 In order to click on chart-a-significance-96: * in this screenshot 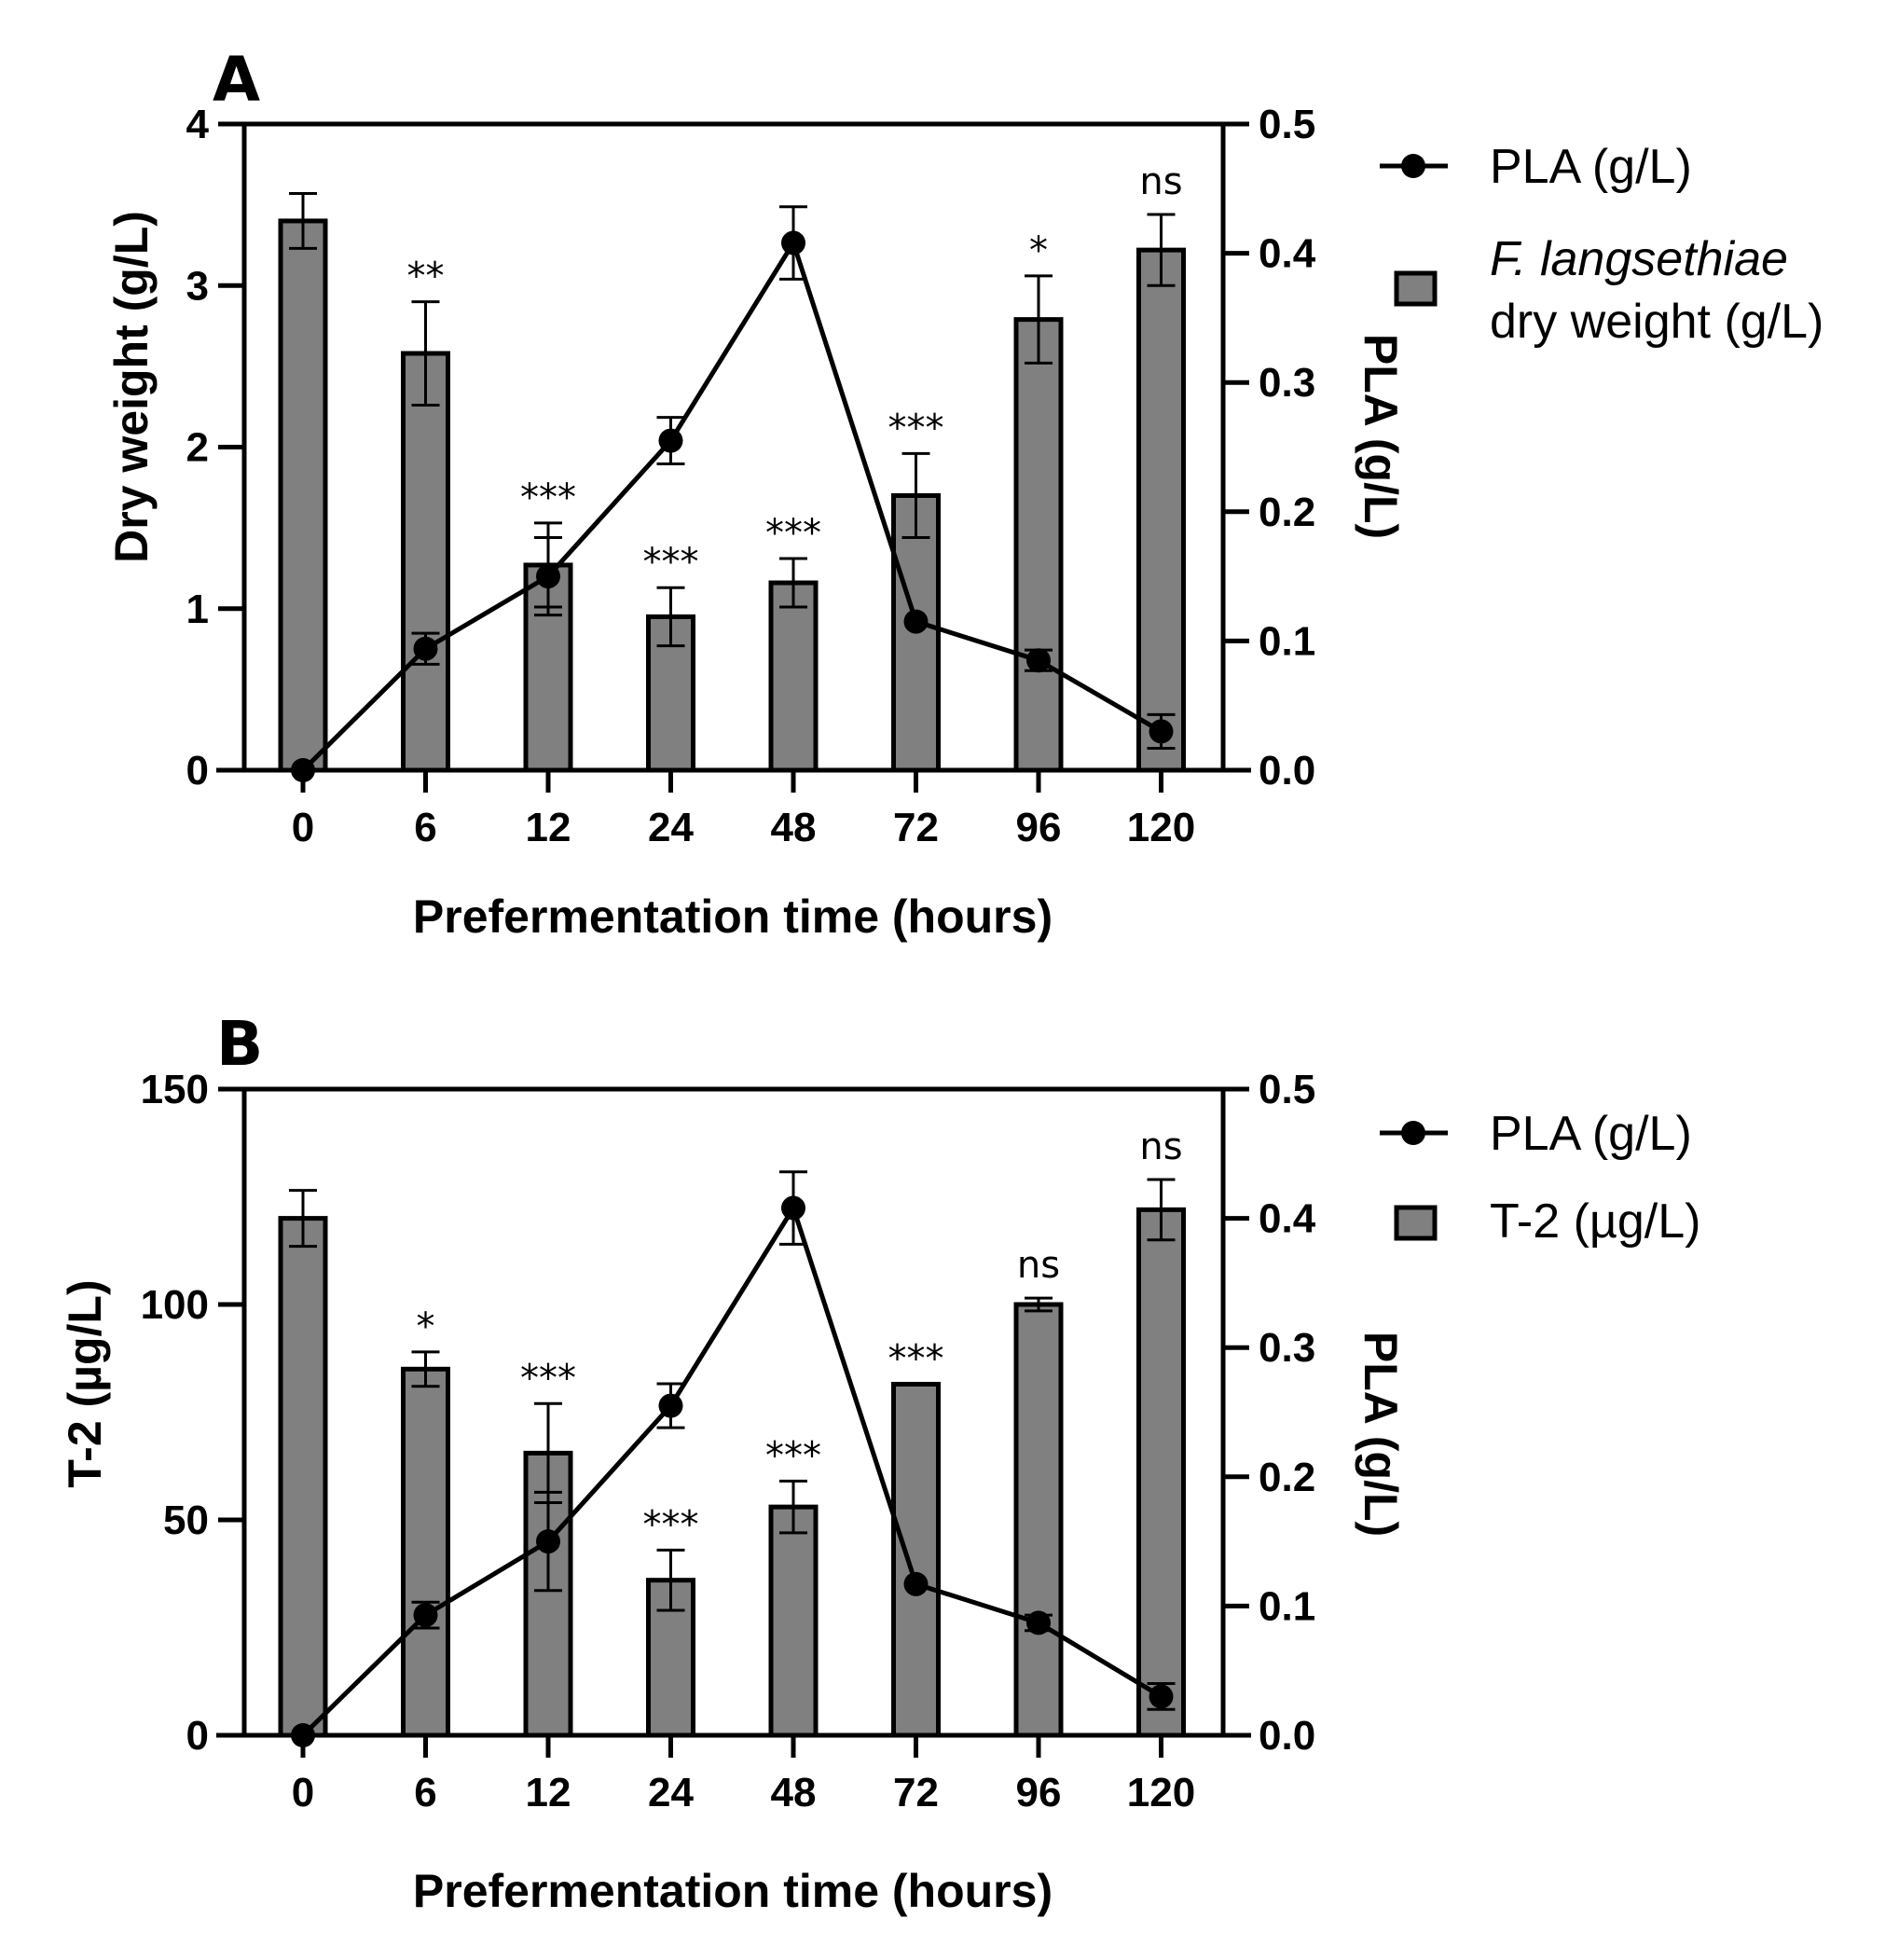, I will do `click(1038, 251)`.